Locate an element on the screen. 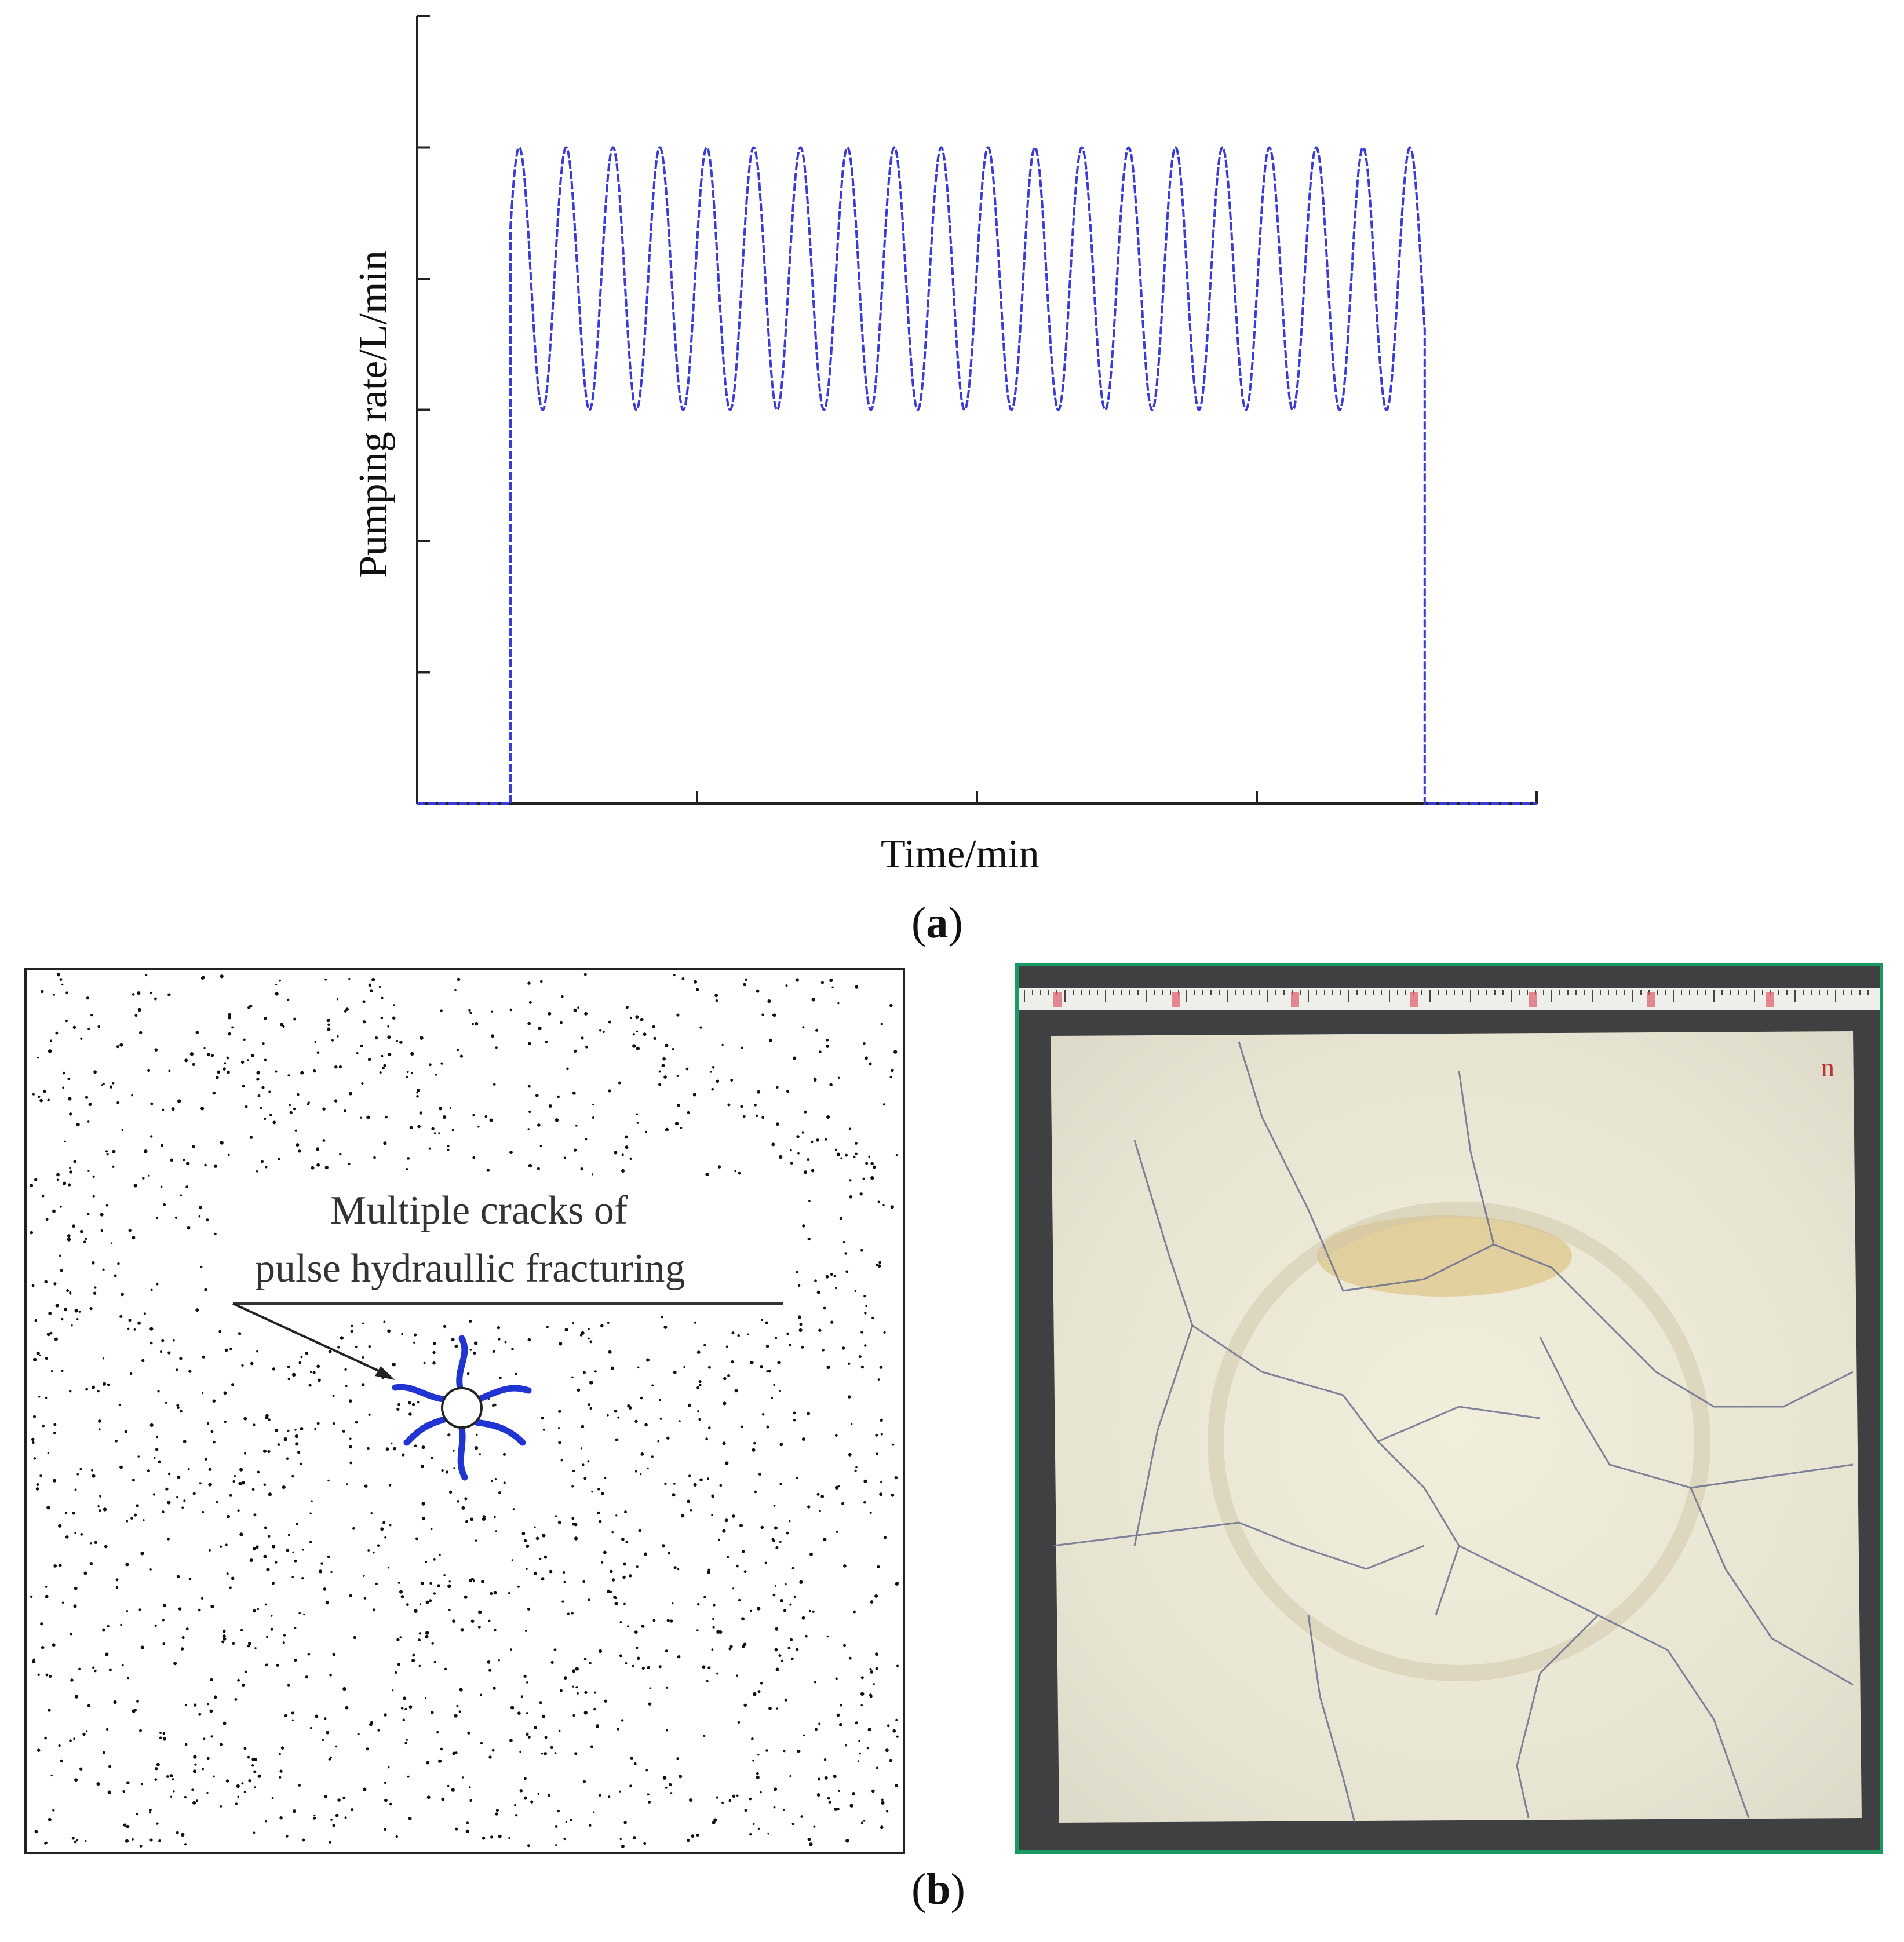  multiple-cracks is located at coordinates (462, 1408).